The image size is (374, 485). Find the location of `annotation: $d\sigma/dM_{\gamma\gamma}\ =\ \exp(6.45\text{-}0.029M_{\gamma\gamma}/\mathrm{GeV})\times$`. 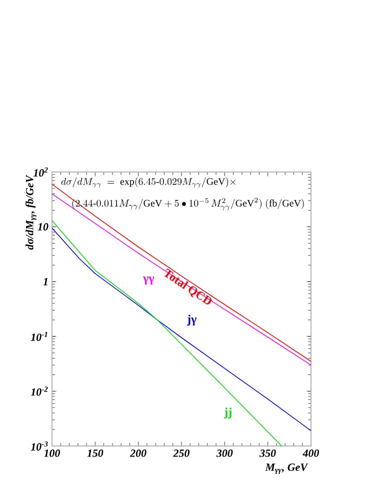

annotation: $d\sigma/dM_{\gamma\gamma}\ =\ \exp(6.45\text{-}0.029M_{\gamma\gamma}/\mathrm{GeV})\times$ is located at coordinates (148, 182).